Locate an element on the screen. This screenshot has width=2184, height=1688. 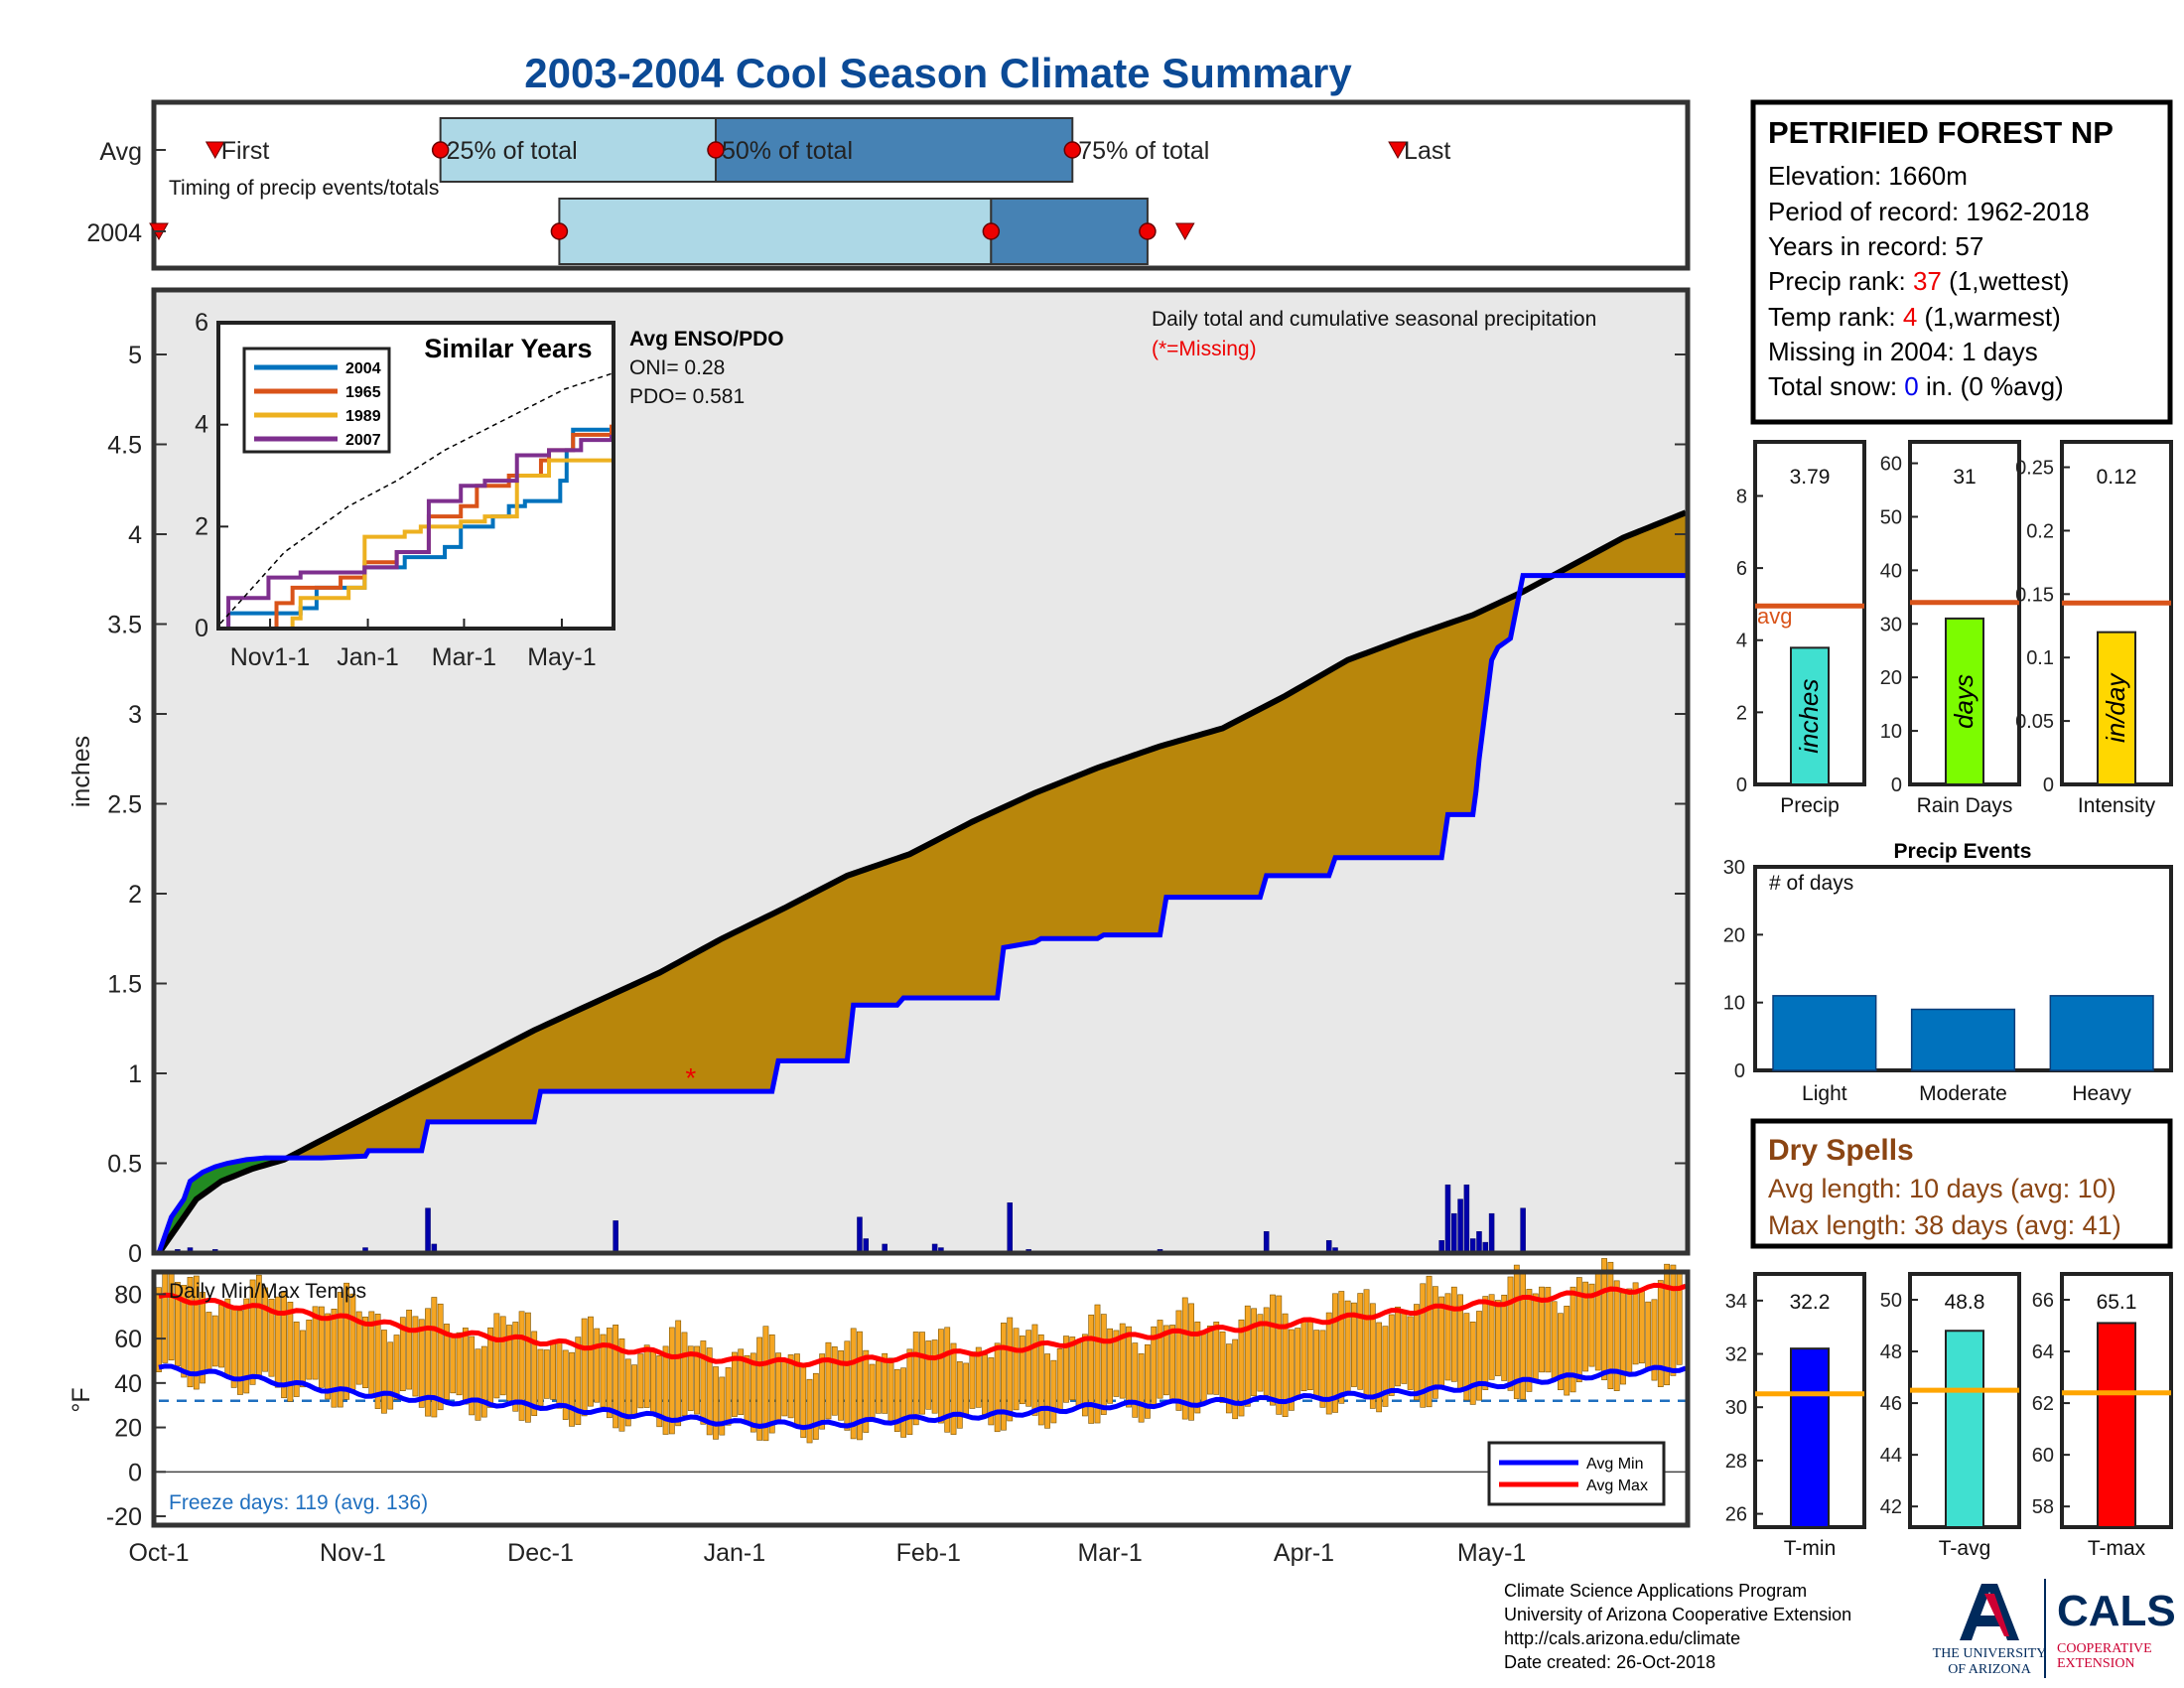
events-y-tick-label: 0 is located at coordinates (1739, 1071).